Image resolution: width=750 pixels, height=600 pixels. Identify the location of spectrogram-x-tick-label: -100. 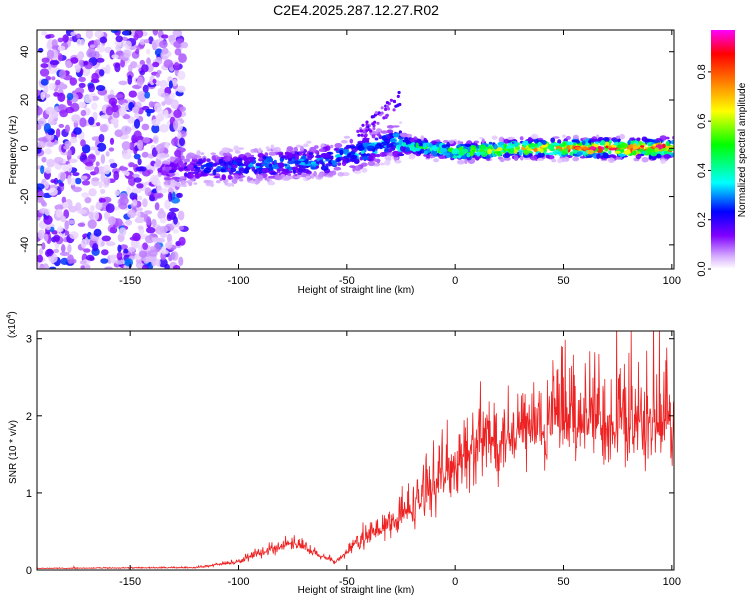
(238, 281).